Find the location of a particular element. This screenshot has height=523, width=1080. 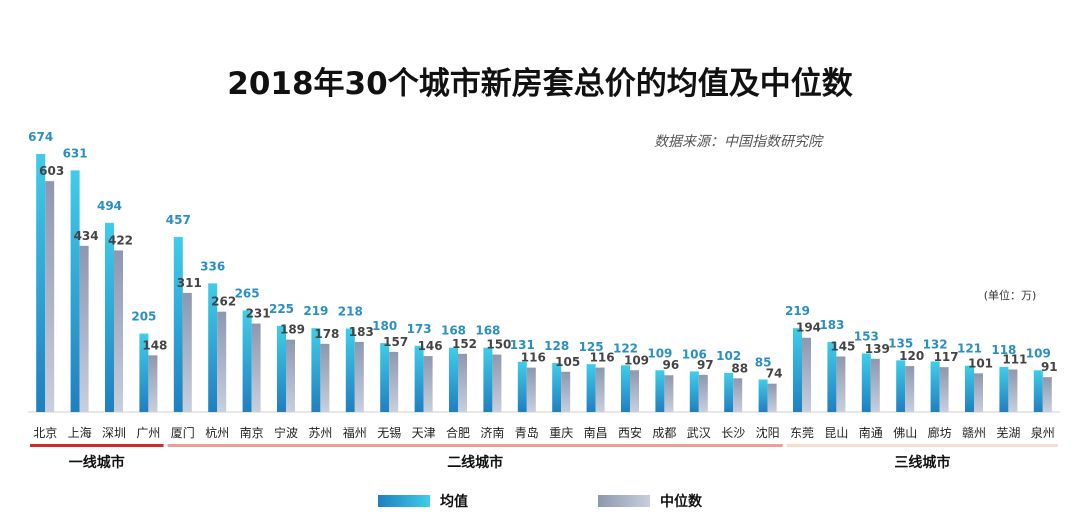

label-median-5: 262 is located at coordinates (223, 302).